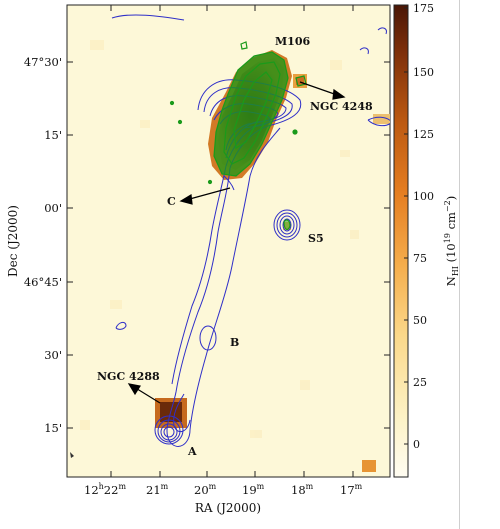 The width and height of the screenshot is (500, 529). Describe the element at coordinates (292, 41) in the screenshot. I see `label-m106: M106` at that location.